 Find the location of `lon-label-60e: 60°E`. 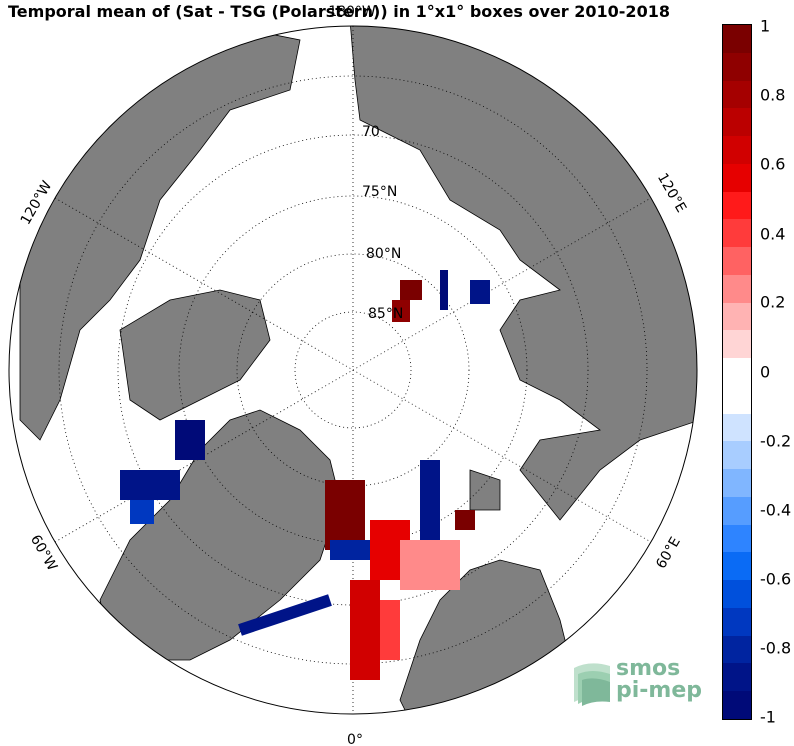

lon-label-60e: 60°E is located at coordinates (668, 552).